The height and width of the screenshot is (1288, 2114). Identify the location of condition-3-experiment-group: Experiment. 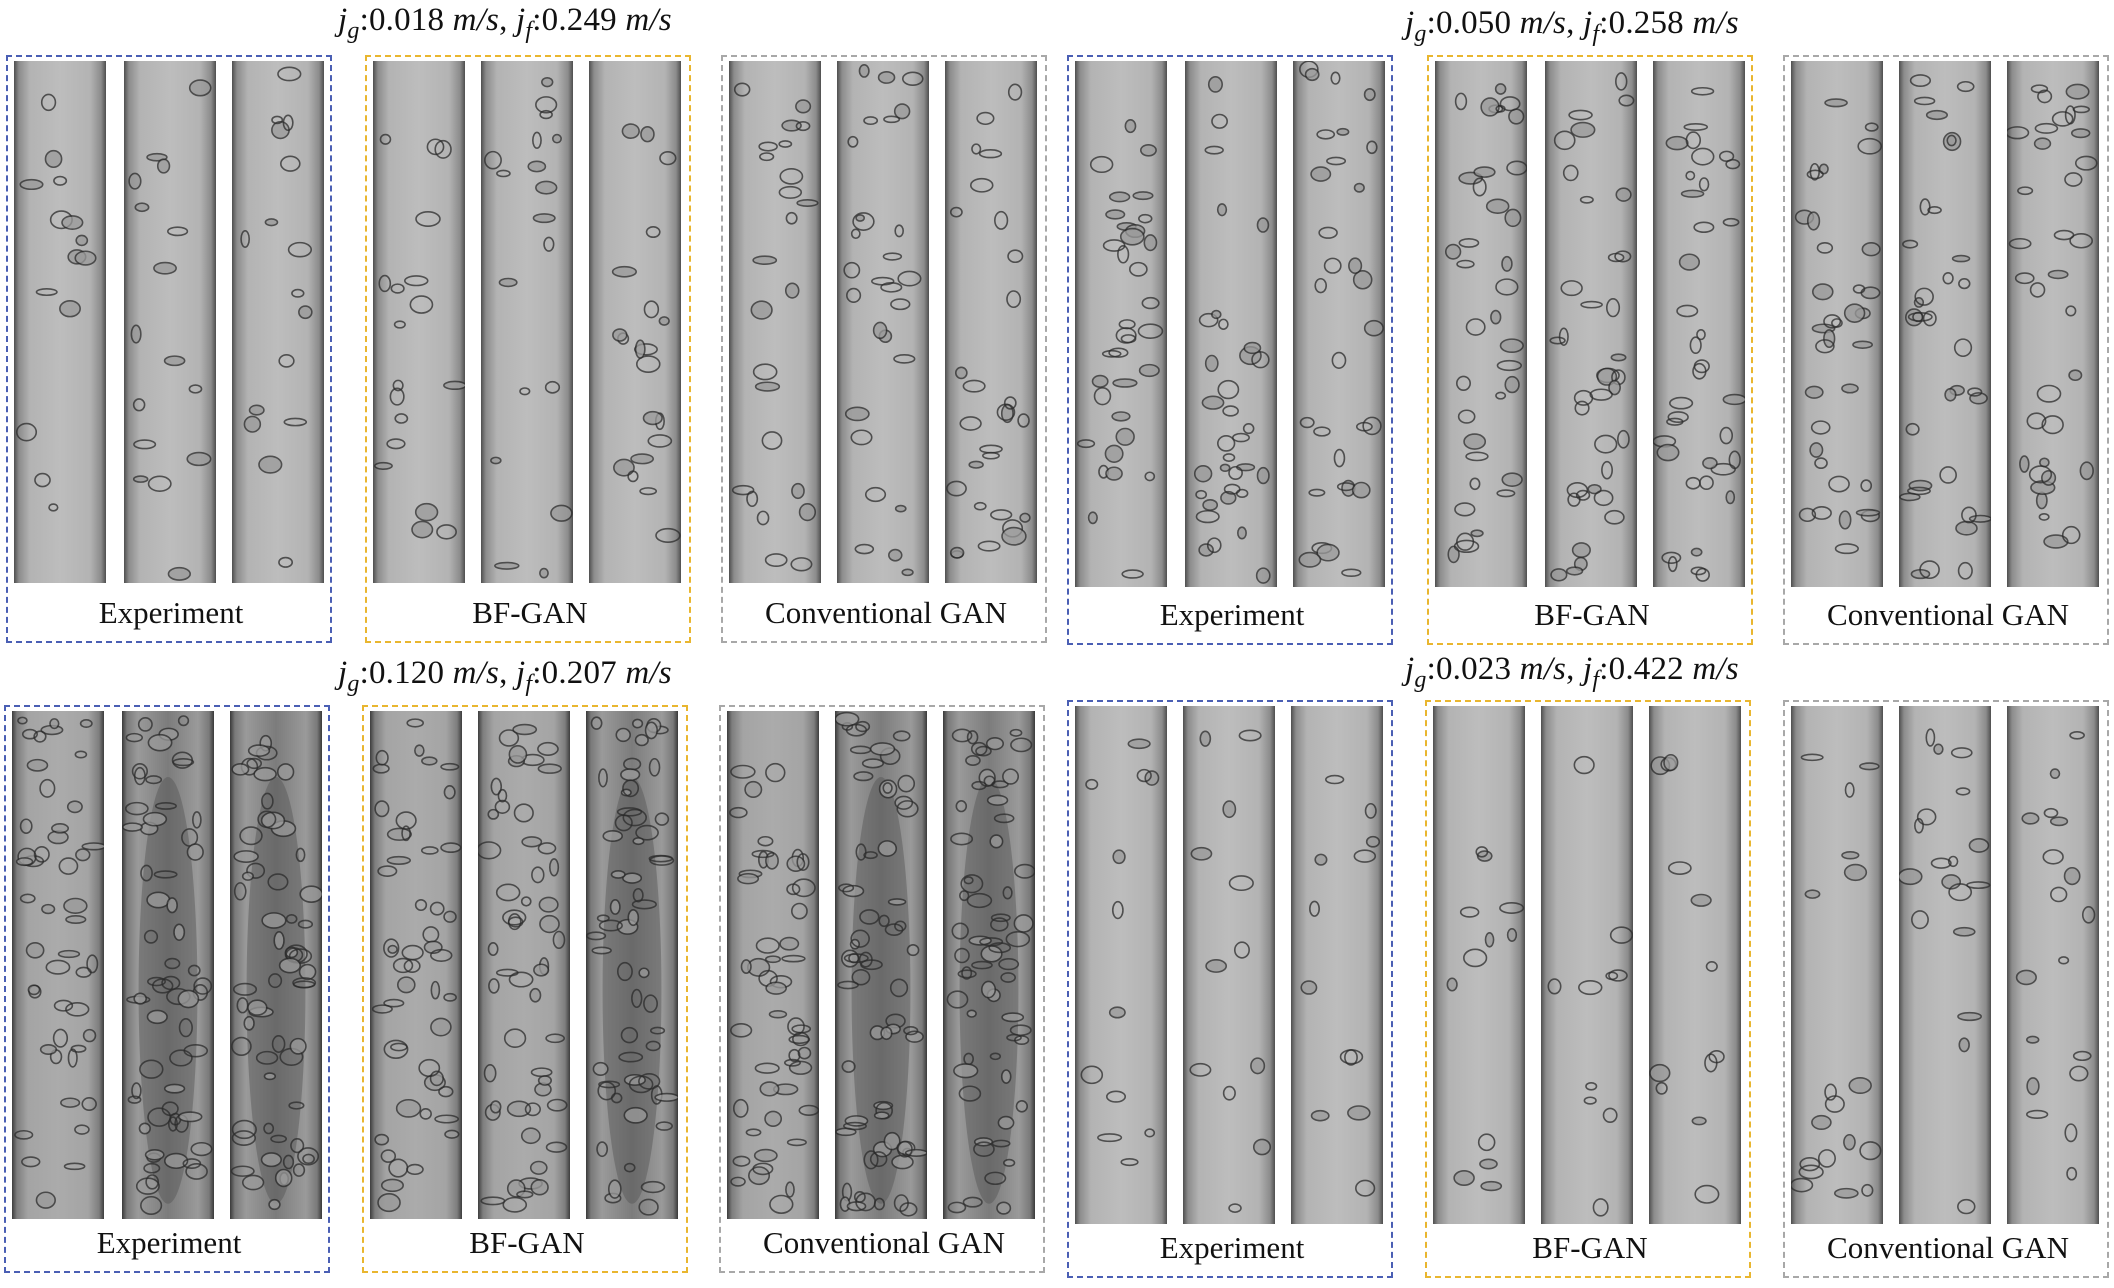
(167, 989).